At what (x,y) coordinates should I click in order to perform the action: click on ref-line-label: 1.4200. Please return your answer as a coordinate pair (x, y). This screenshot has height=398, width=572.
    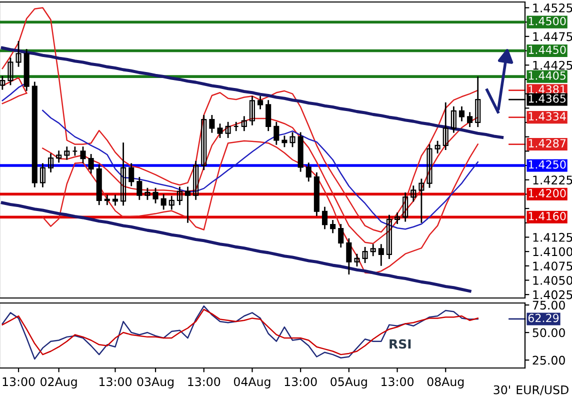
    Looking at the image, I should click on (547, 193).